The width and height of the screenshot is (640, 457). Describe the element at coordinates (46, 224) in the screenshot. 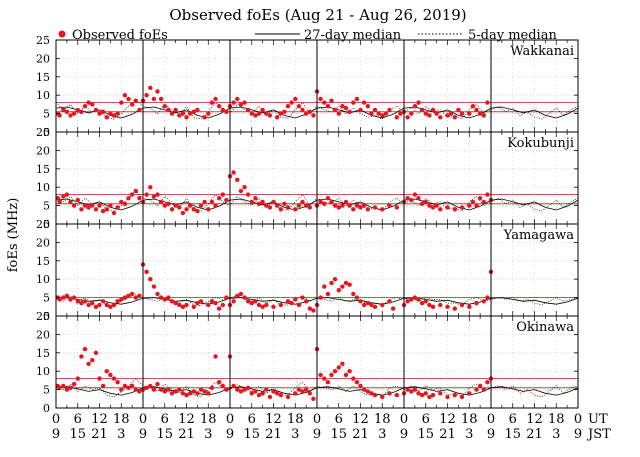

I see `y-tick-label: 0` at that location.